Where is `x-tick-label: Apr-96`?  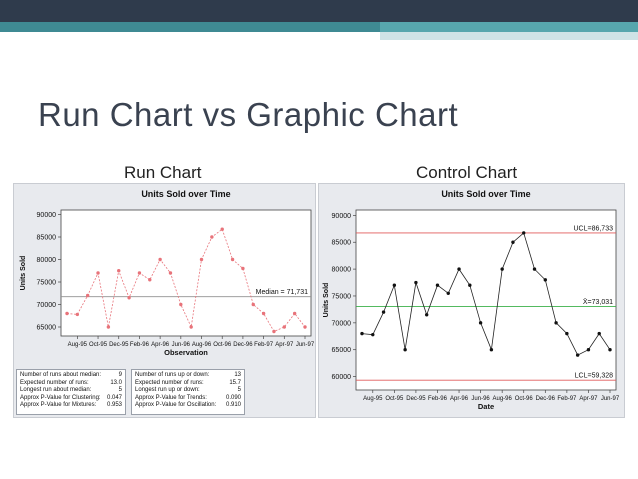 x-tick-label: Apr-96 is located at coordinates (459, 399).